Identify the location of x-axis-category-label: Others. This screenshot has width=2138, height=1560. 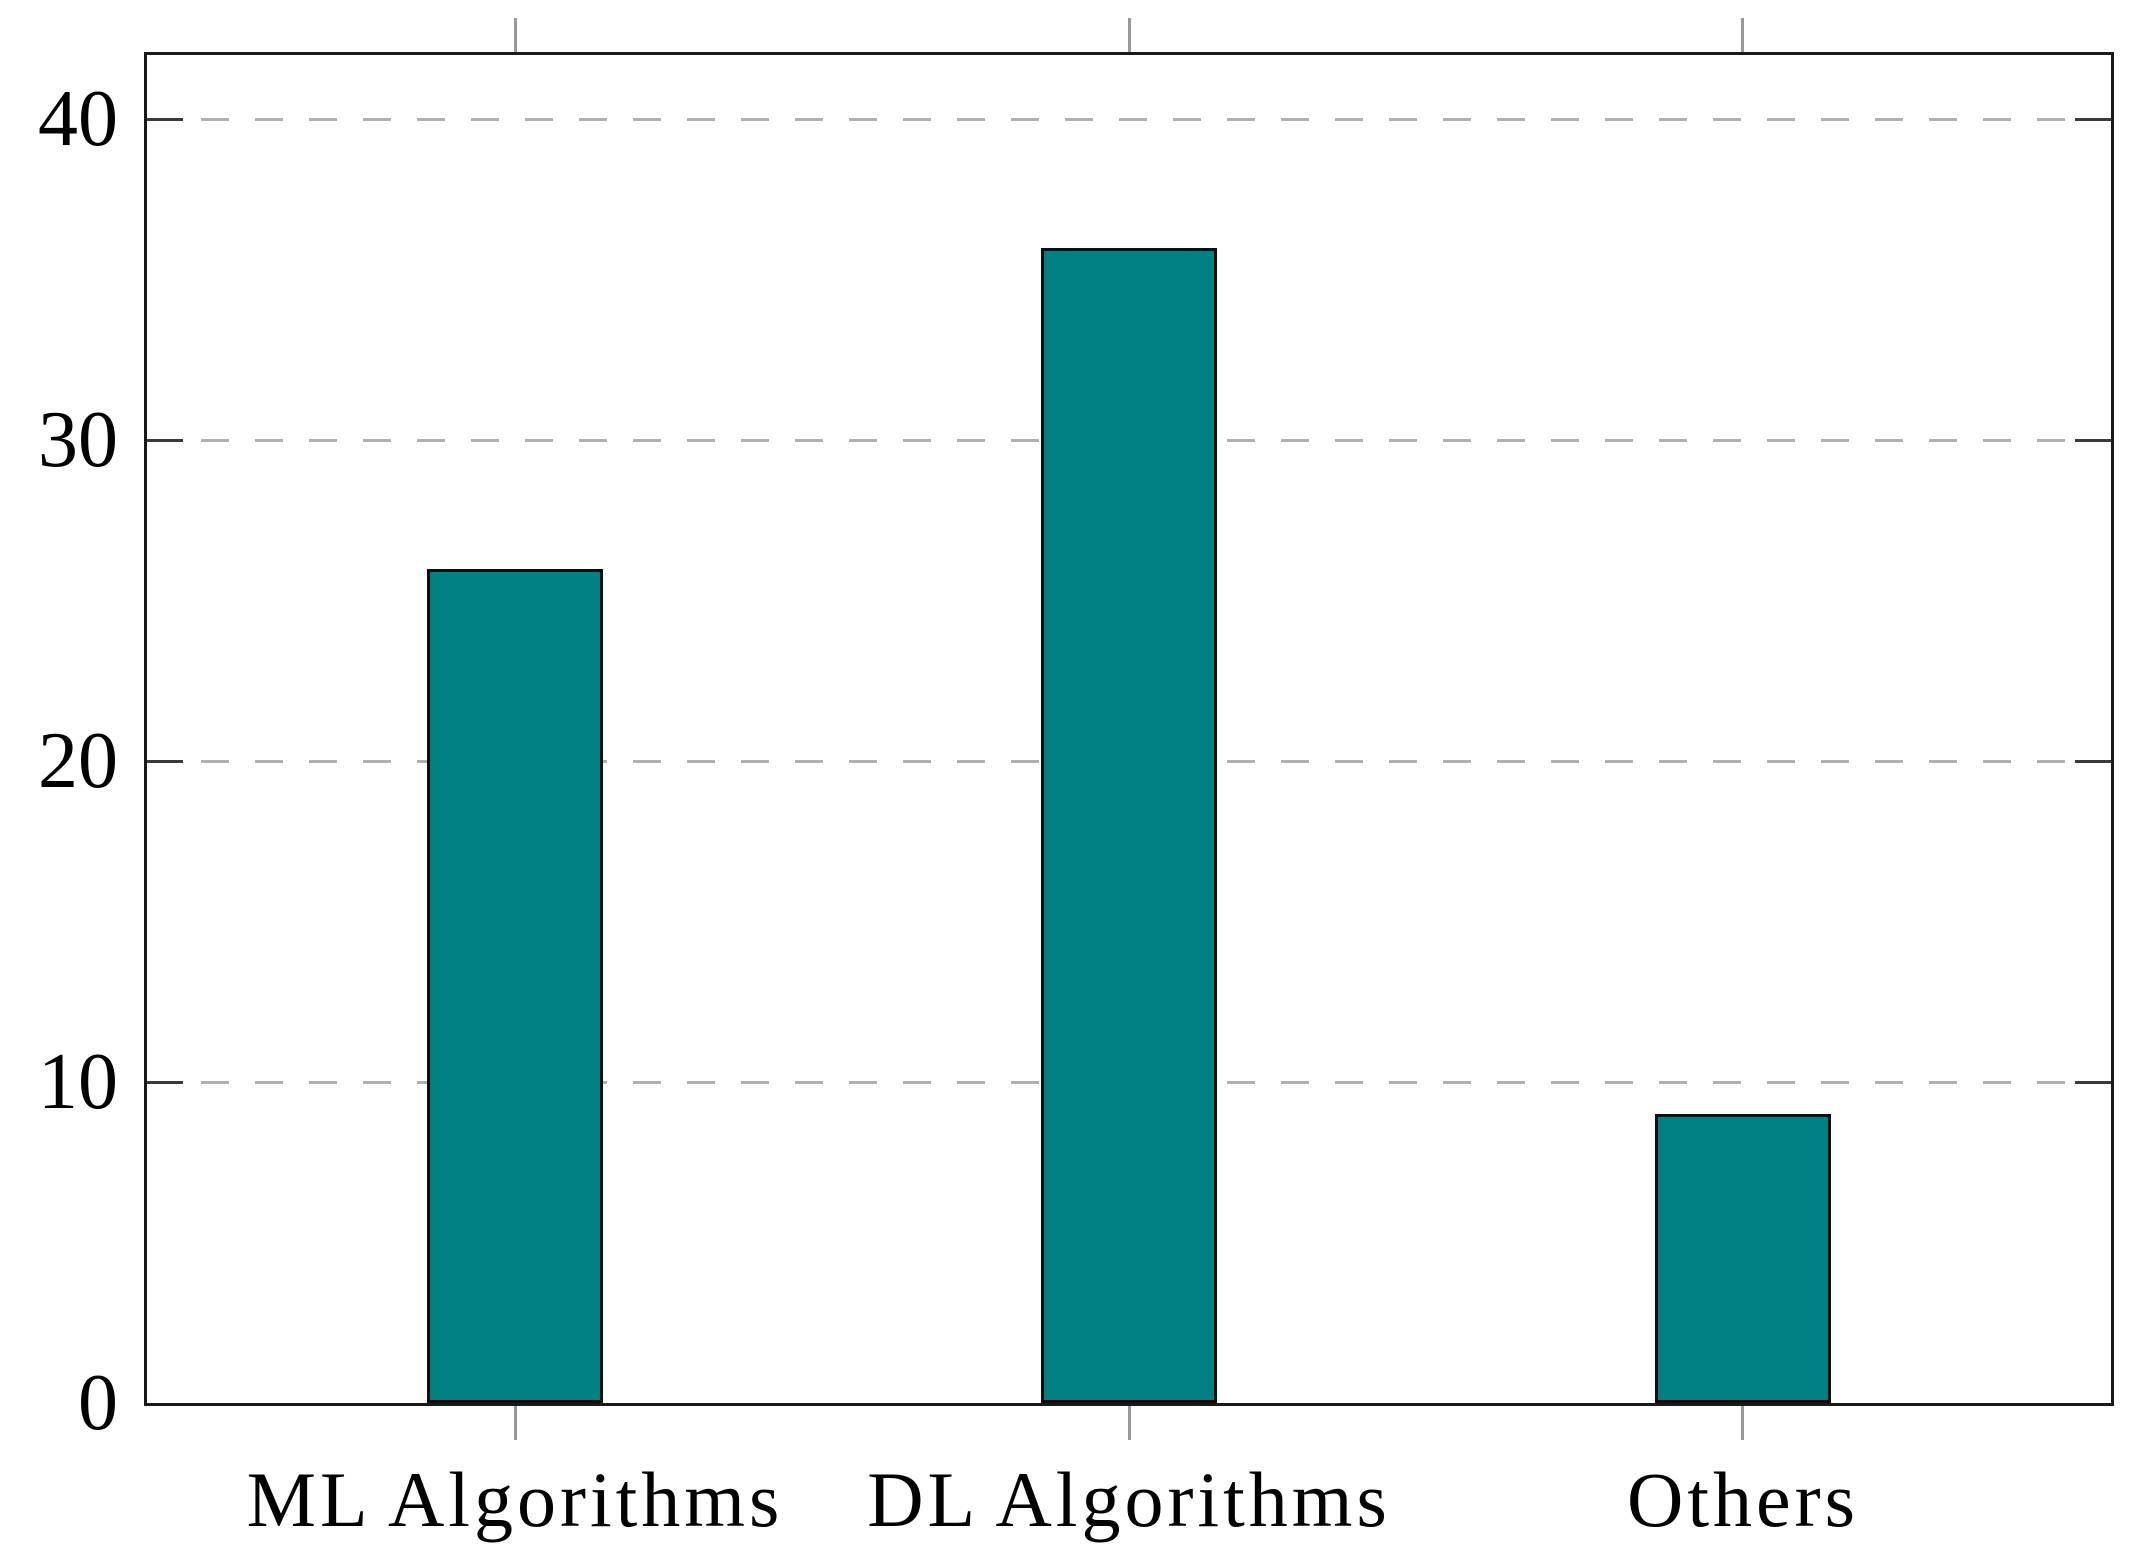
(1743, 1499).